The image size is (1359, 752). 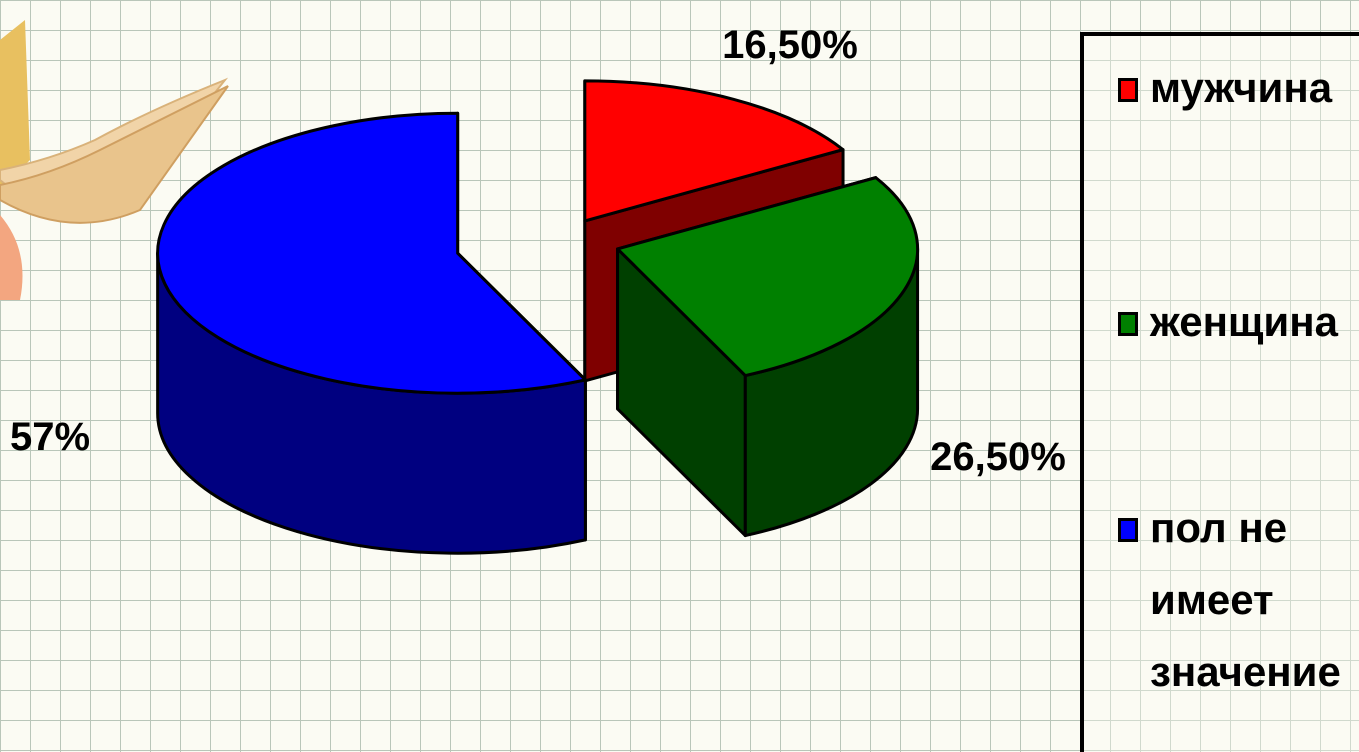 I want to click on legend-label-any: пол не имеет значение, so click(x=1245, y=599).